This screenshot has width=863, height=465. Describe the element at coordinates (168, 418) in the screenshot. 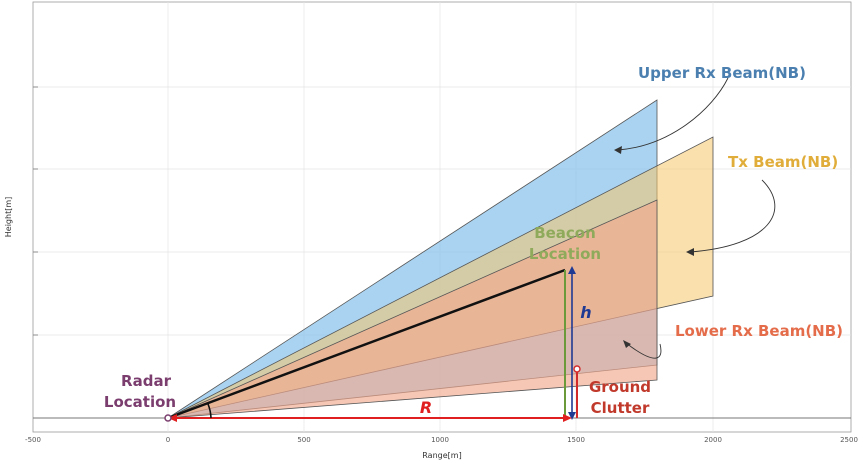

I see `radar-marker` at that location.